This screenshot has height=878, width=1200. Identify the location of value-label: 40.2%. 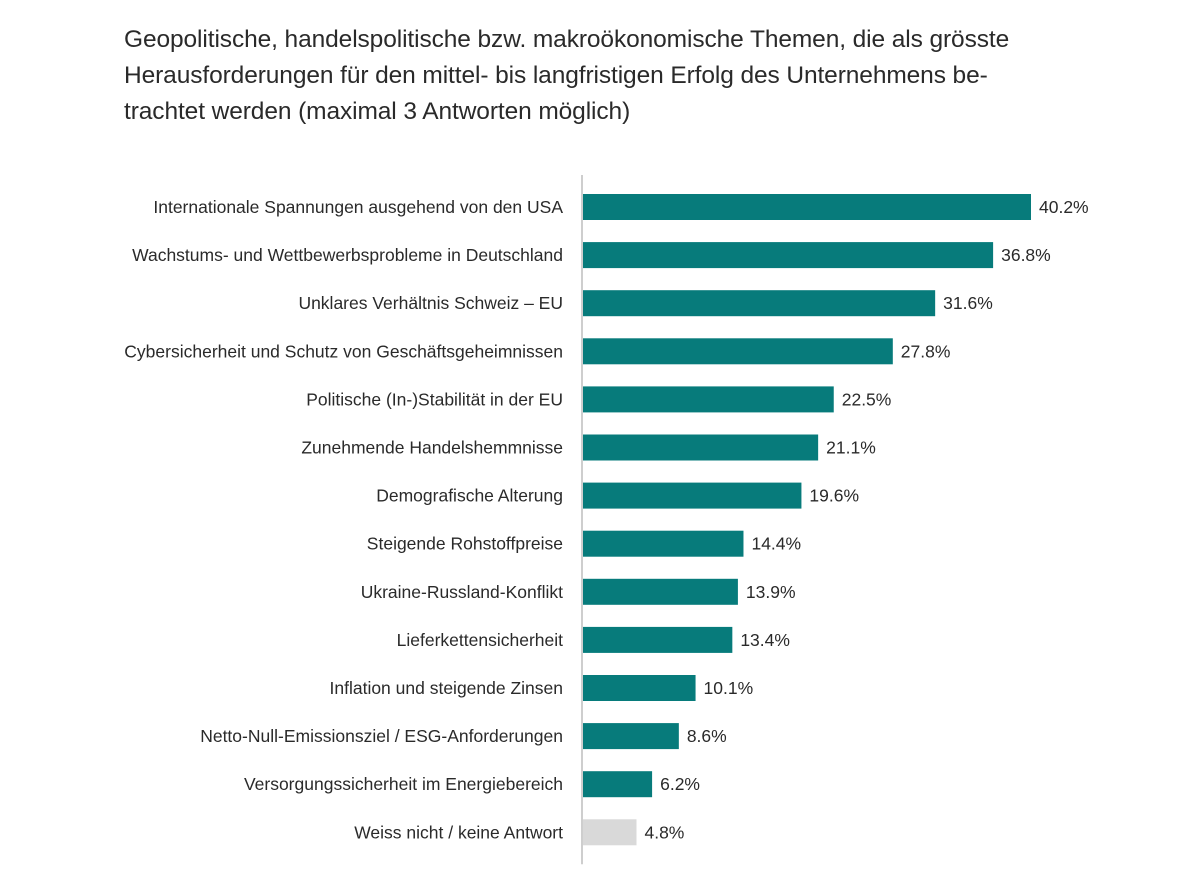
(1064, 207).